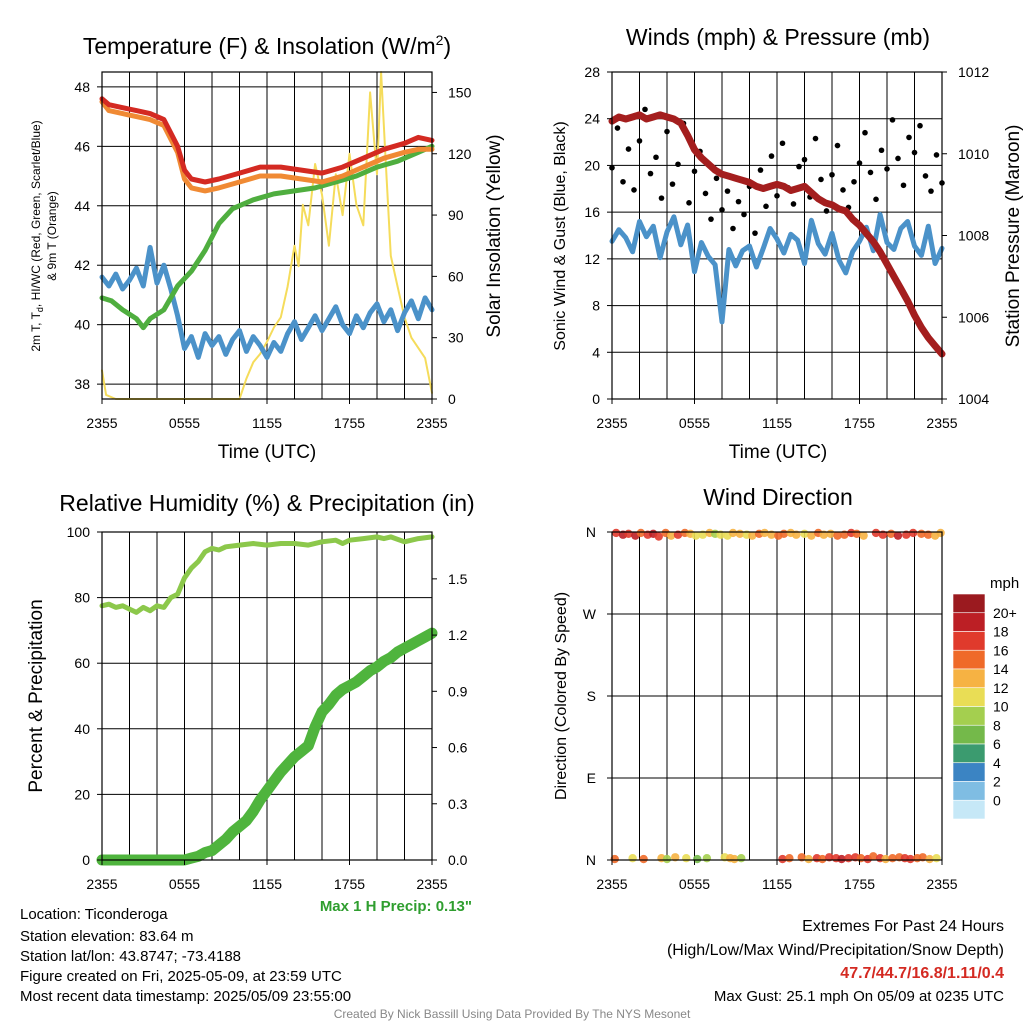 The height and width of the screenshot is (1024, 1024). What do you see at coordinates (267, 45) in the screenshot?
I see `temperature-panel-title: Temperature (F) & Insolation (W/m2)` at bounding box center [267, 45].